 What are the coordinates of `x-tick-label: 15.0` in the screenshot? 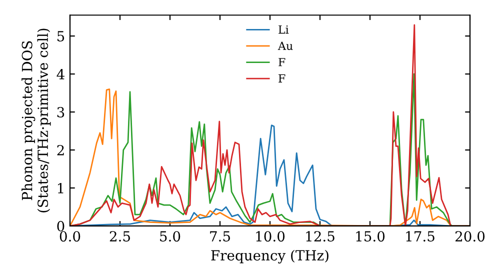 It's located at (370, 236).